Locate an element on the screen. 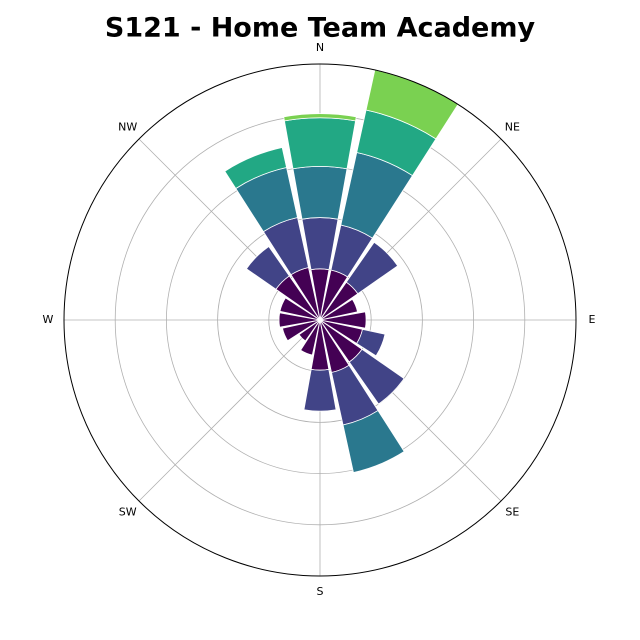 The height and width of the screenshot is (640, 640). angle-label: W is located at coordinates (48, 319).